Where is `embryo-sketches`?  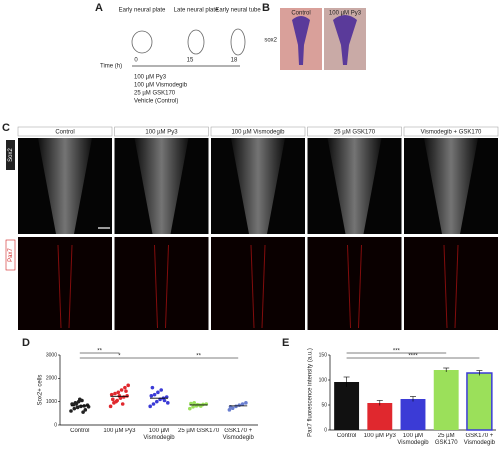 embryo-sketches is located at coordinates (188, 47).